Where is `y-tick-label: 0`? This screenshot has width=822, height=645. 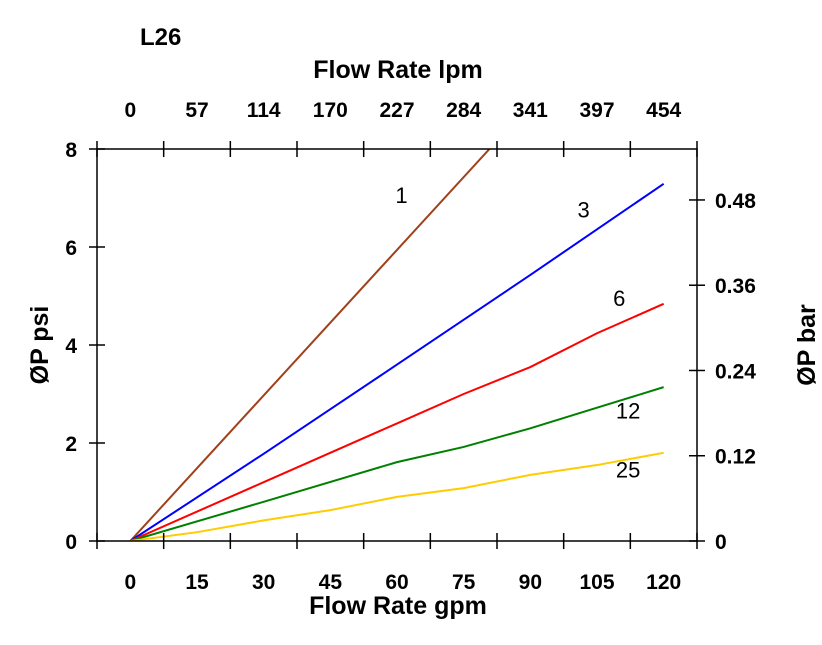 y-tick-label: 0 is located at coordinates (71, 542).